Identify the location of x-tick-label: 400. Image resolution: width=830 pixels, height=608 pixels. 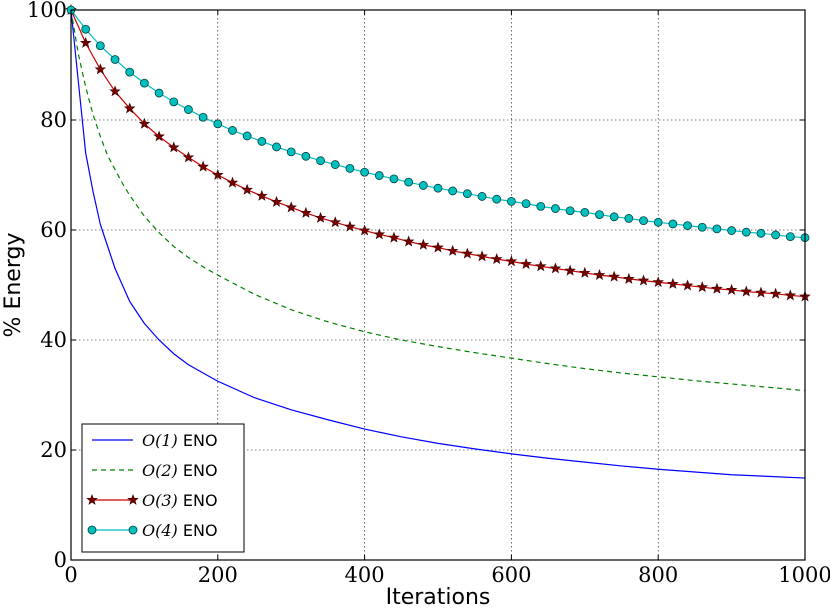
(365, 575).